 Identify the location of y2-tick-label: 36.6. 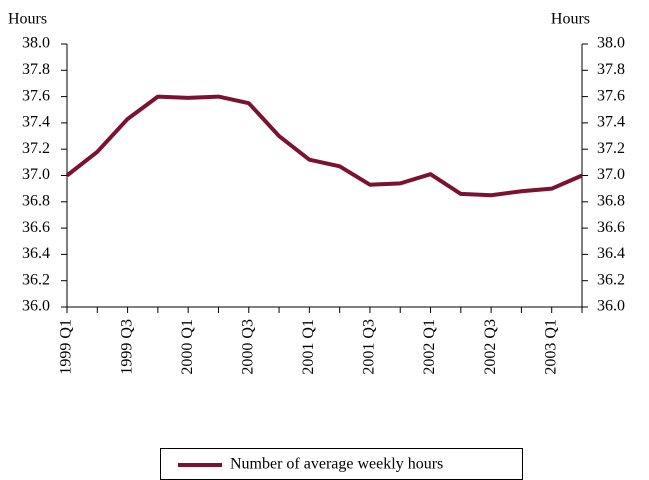
(611, 227).